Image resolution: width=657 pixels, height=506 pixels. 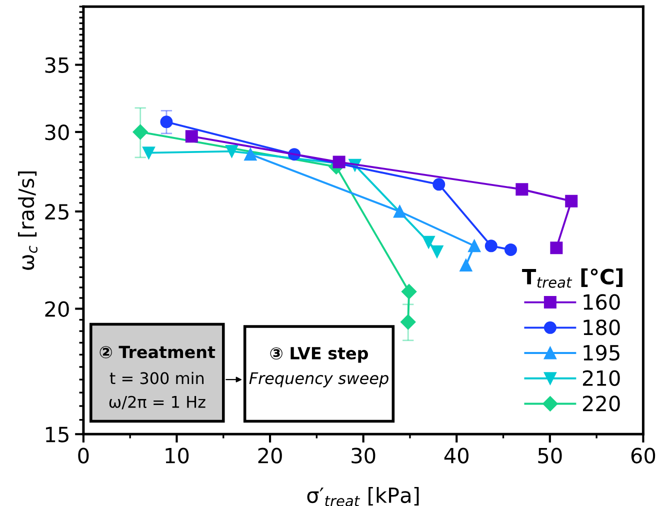 I want to click on legend-label: 210, so click(x=601, y=378).